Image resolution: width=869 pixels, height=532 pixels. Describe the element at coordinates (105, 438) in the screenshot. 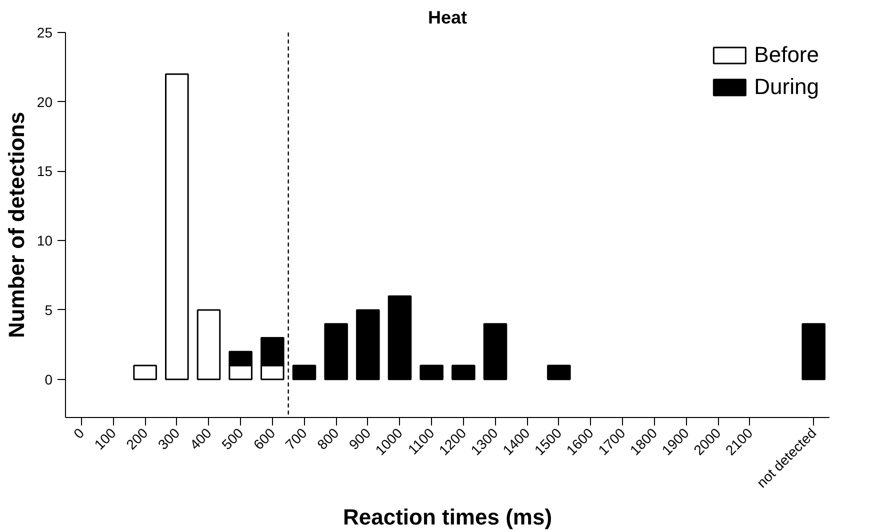

I see `x-tick-label: 100` at that location.